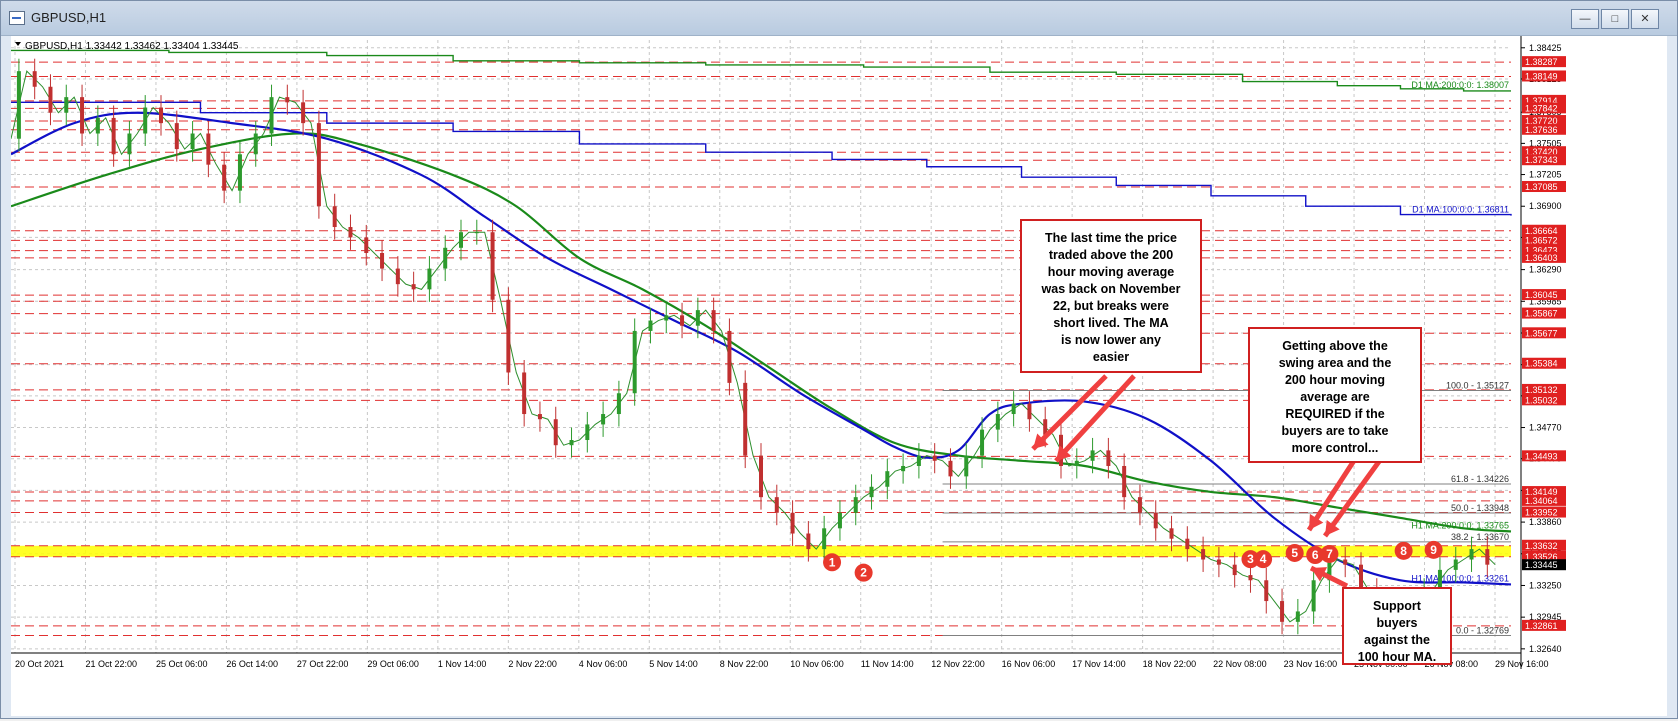 This screenshot has height=721, width=1678. Describe the element at coordinates (1541, 626) in the screenshot. I see `price-box-label-25: 1.32861` at that location.